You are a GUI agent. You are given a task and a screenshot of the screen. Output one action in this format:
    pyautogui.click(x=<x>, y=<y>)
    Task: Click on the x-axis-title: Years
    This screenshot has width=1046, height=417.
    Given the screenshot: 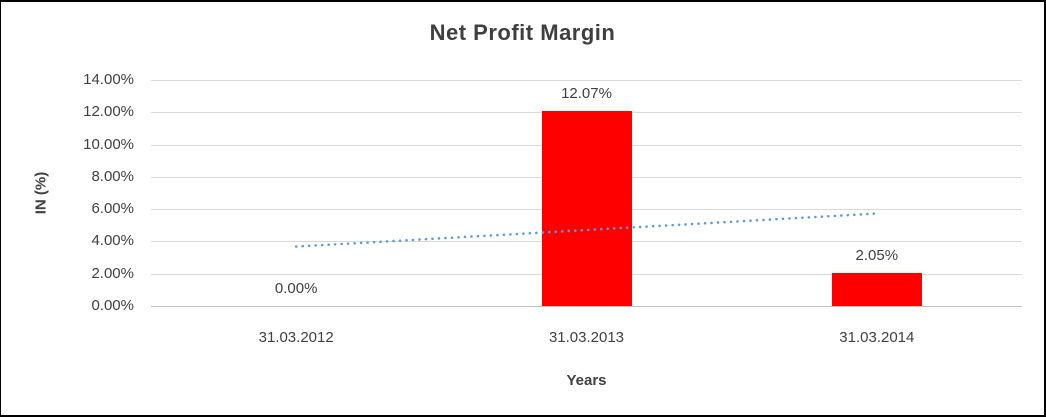 What is the action you would take?
    pyautogui.click(x=586, y=380)
    